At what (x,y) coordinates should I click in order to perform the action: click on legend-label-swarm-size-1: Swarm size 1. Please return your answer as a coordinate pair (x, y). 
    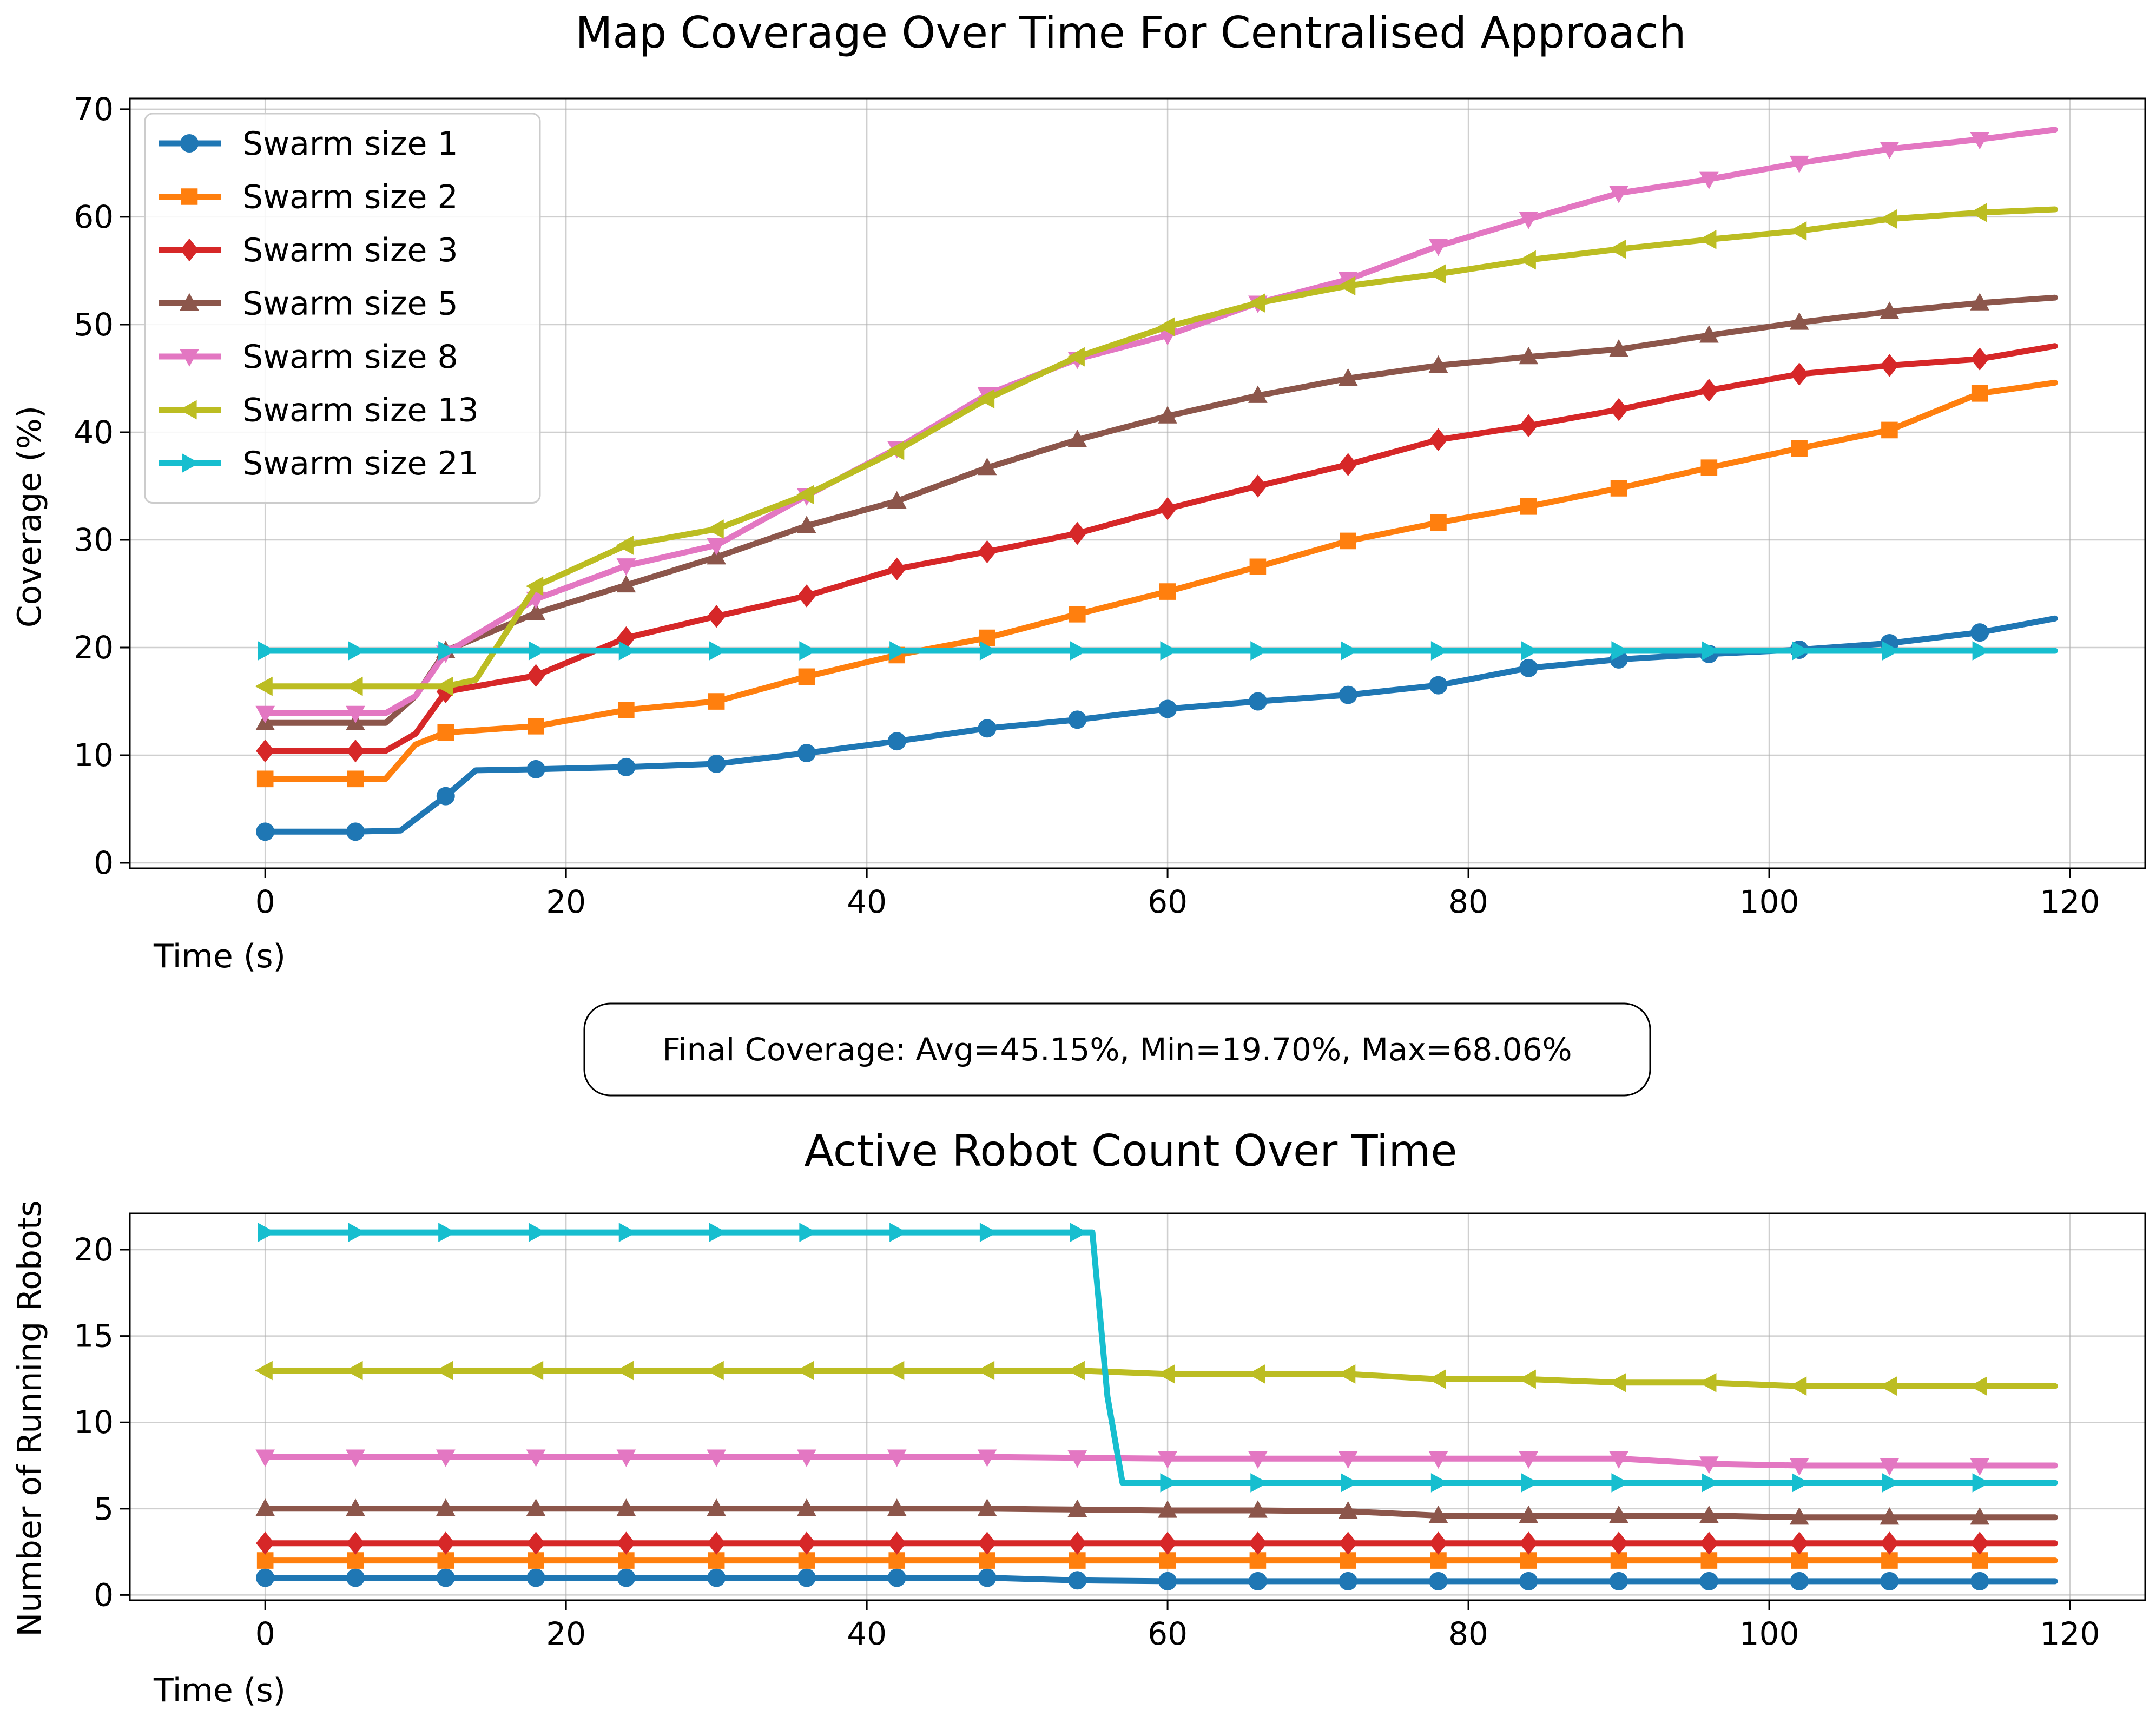
    Looking at the image, I should click on (350, 144).